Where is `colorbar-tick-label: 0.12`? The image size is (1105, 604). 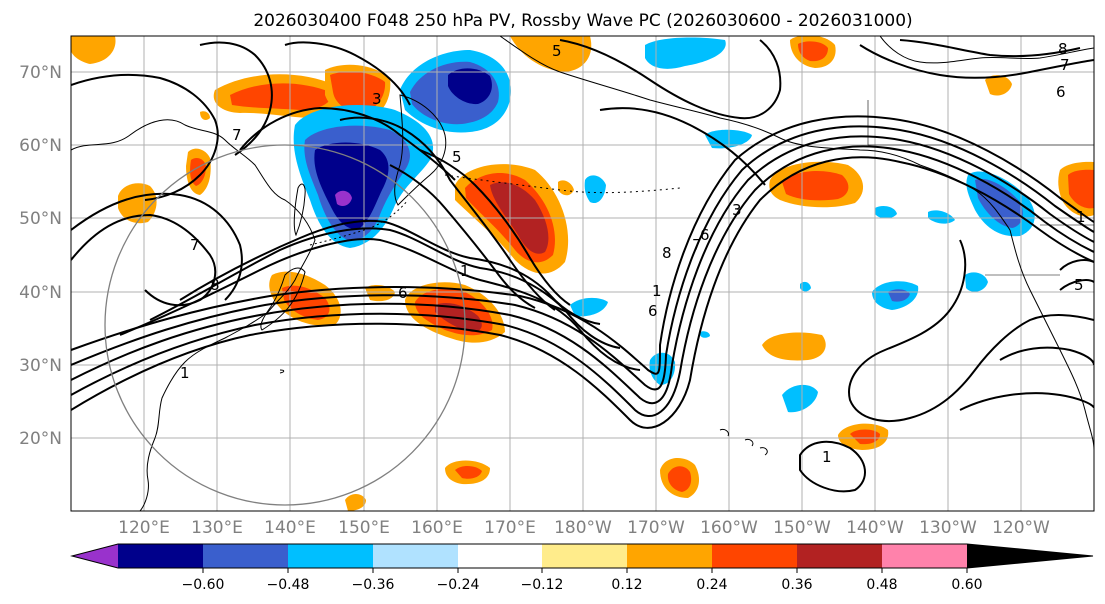 colorbar-tick-label: 0.12 is located at coordinates (626, 585).